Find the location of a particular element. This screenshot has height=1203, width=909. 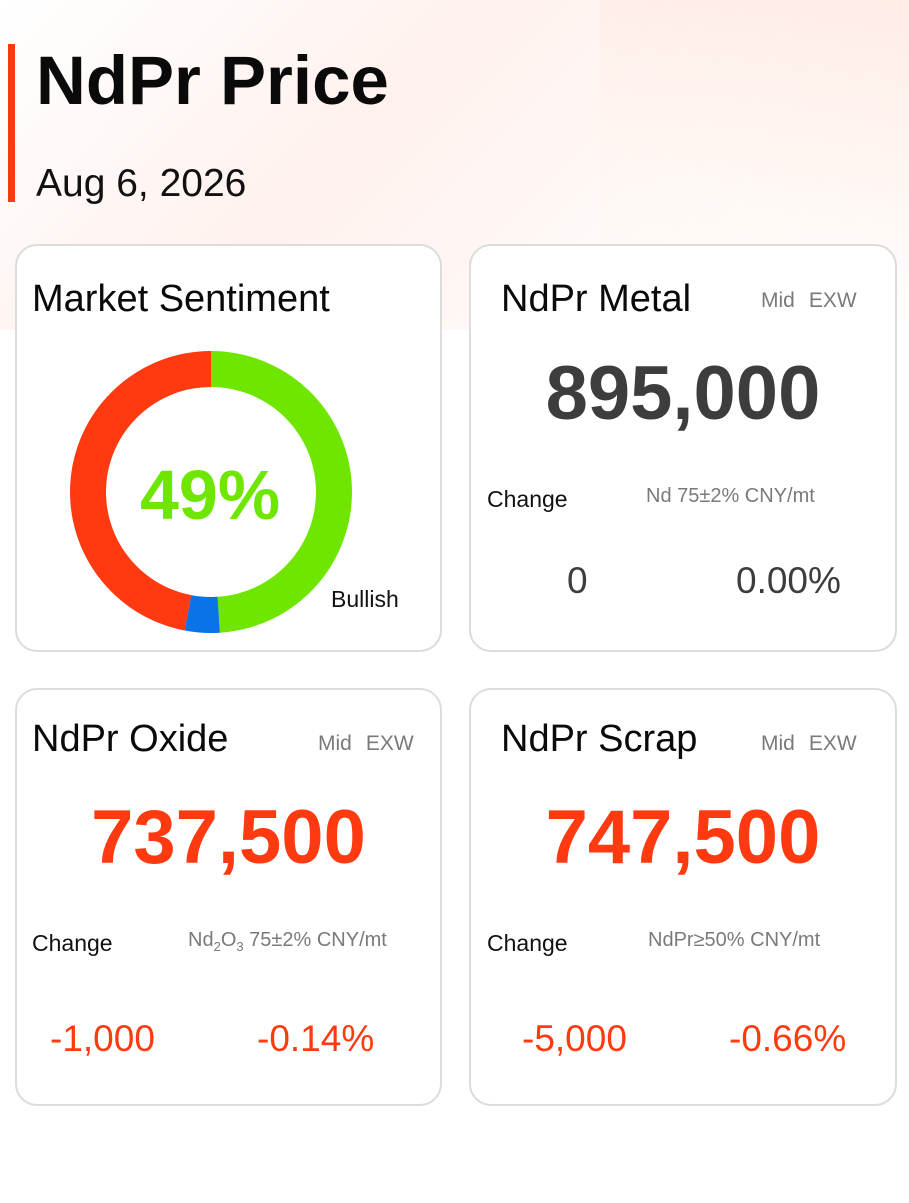

metal-exw-label: EXW is located at coordinates (832, 300).